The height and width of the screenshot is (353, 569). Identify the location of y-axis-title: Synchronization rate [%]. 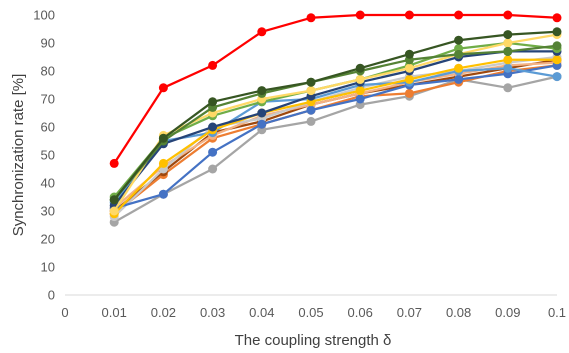
(18, 155).